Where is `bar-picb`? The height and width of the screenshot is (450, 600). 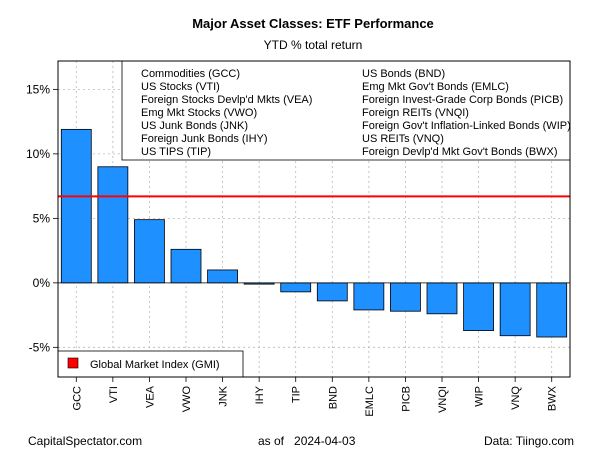
bar-picb is located at coordinates (405, 297).